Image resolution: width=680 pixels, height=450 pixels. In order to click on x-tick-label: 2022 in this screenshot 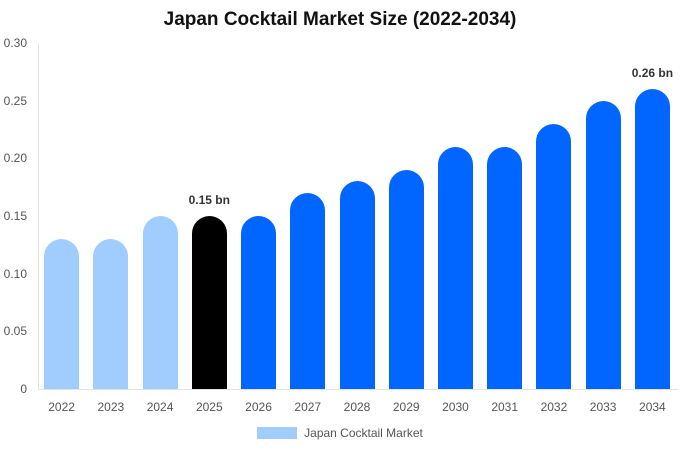, I will do `click(61, 407)`.